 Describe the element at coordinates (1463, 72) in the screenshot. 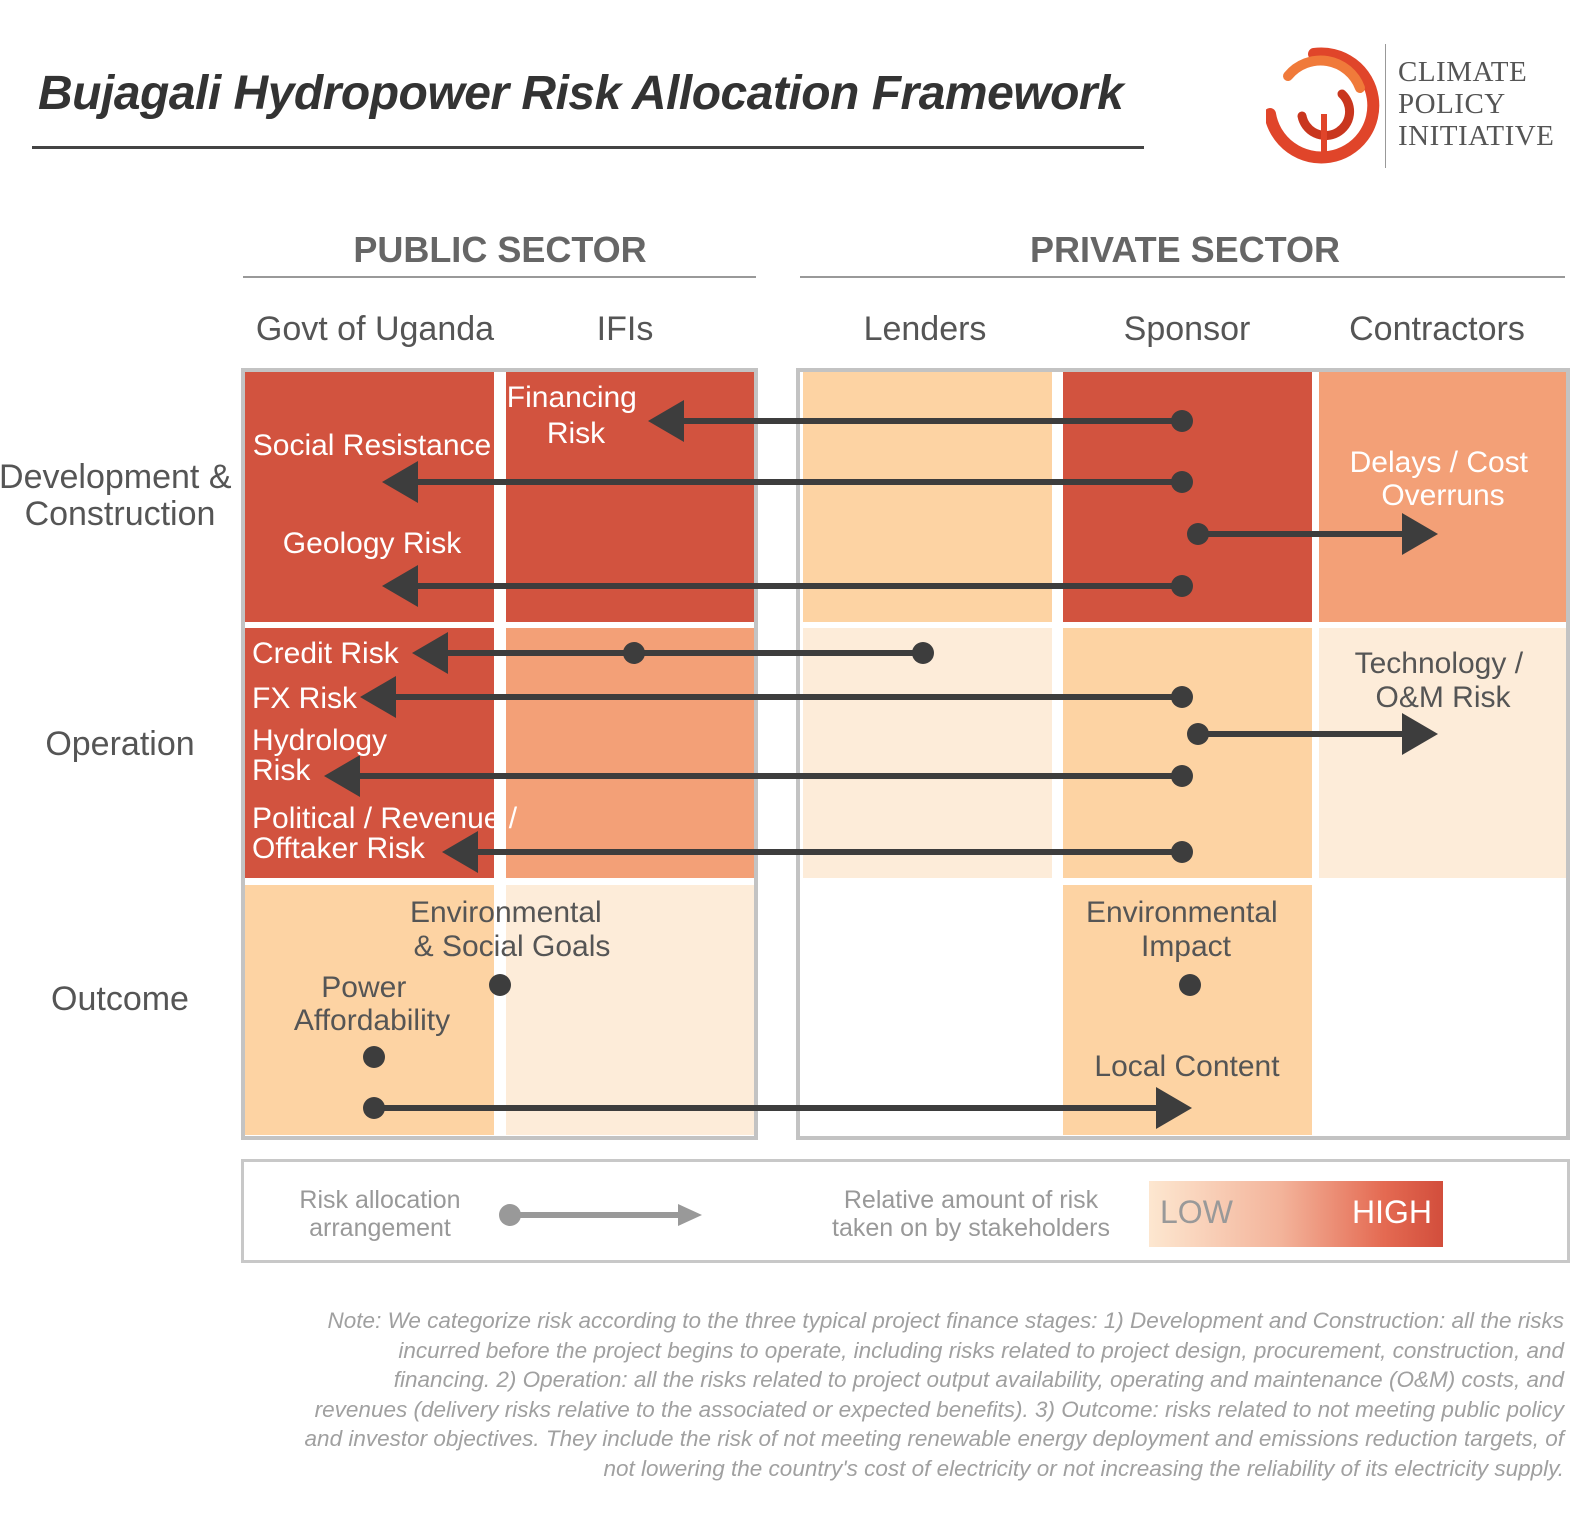

I see `logo-text-line1: CLIMATE` at that location.